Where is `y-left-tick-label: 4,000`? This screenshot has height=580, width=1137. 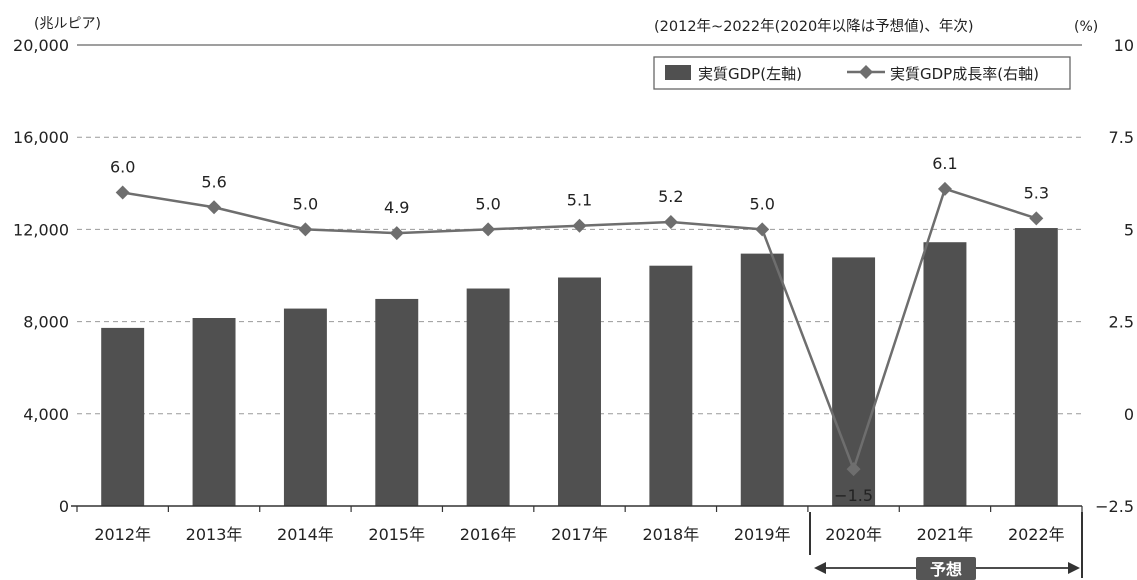 y-left-tick-label: 4,000 is located at coordinates (46, 414).